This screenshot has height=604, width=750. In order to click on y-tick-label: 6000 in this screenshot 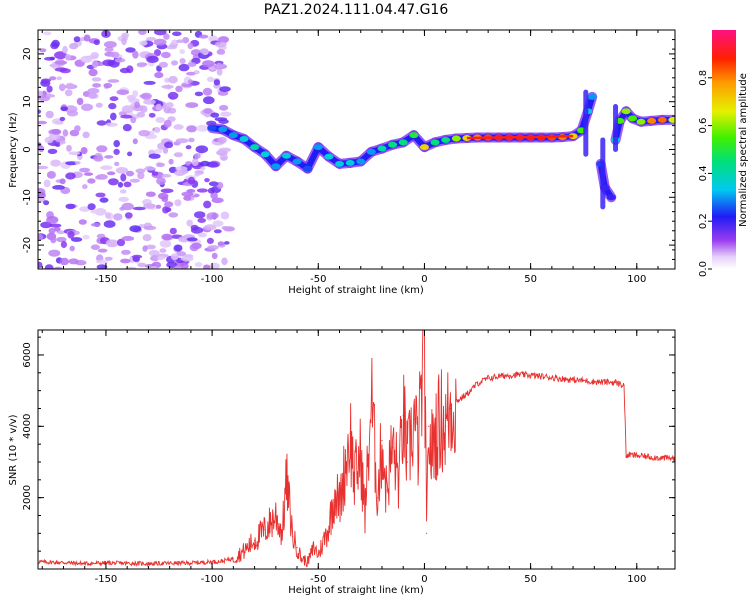, I will do `click(27, 354)`.